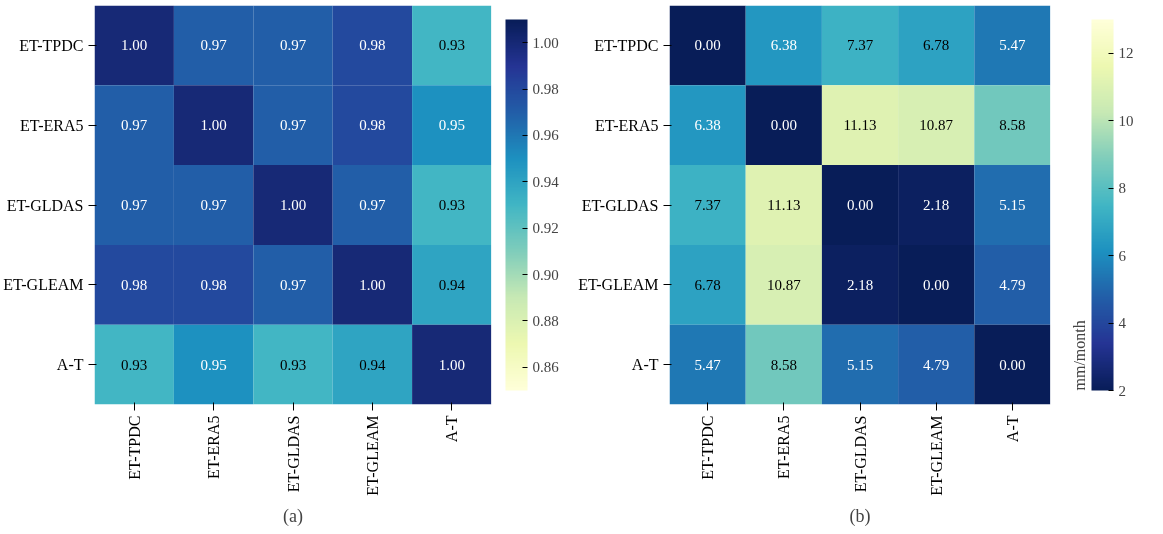 The image size is (1163, 534). I want to click on color-bar-label: 10, so click(1126, 120).